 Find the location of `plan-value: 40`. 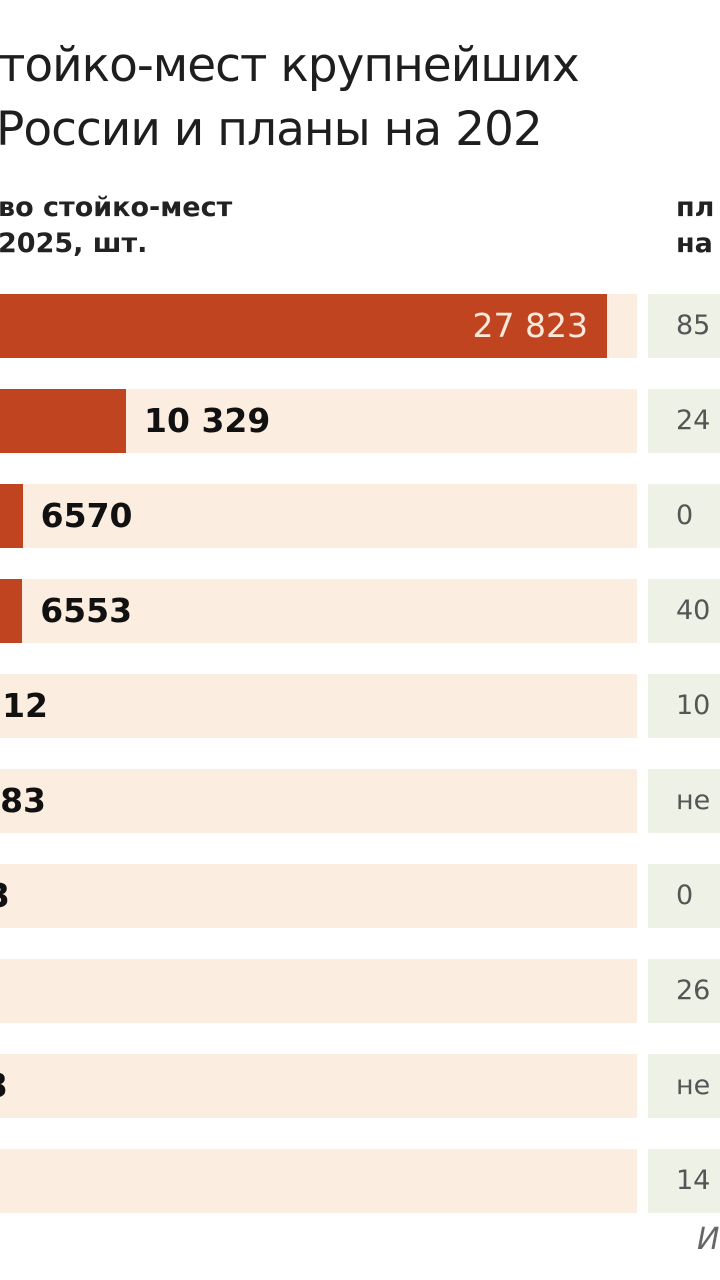

plan-value: 40 is located at coordinates (693, 610).